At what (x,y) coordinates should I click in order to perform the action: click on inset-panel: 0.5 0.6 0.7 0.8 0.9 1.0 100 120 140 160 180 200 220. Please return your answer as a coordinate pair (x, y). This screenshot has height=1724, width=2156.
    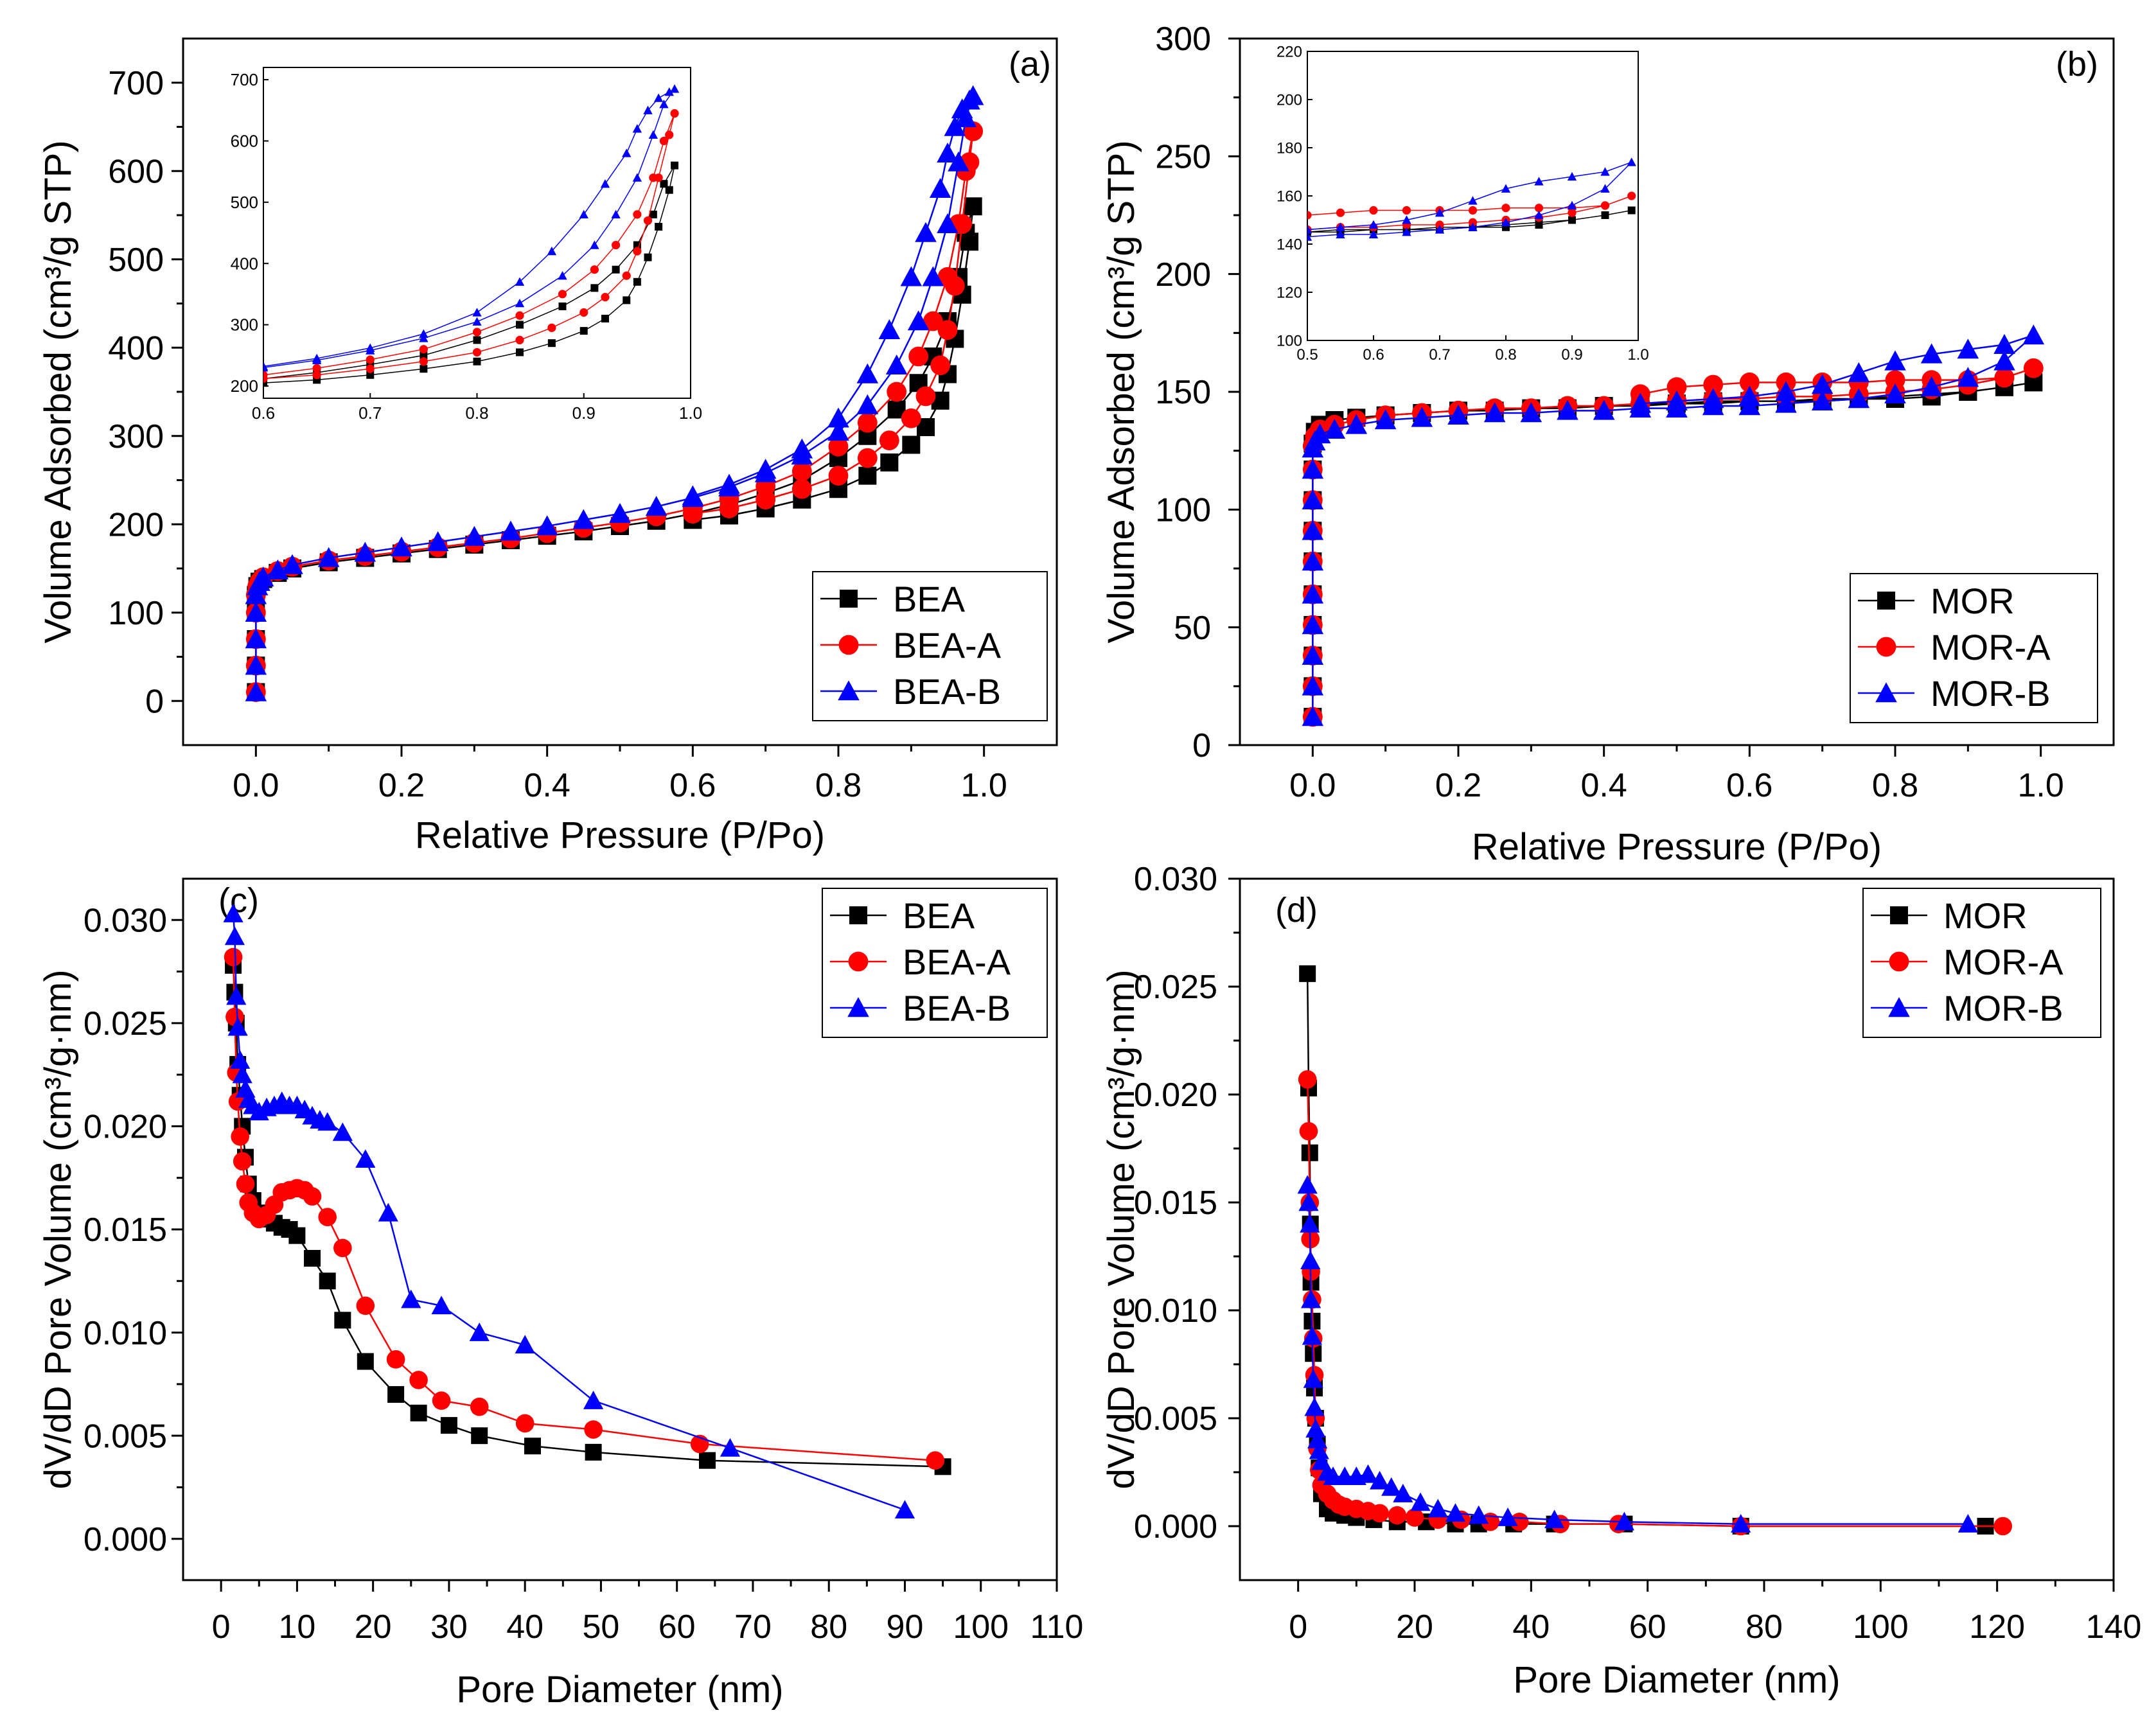
    Looking at the image, I should click on (1463, 203).